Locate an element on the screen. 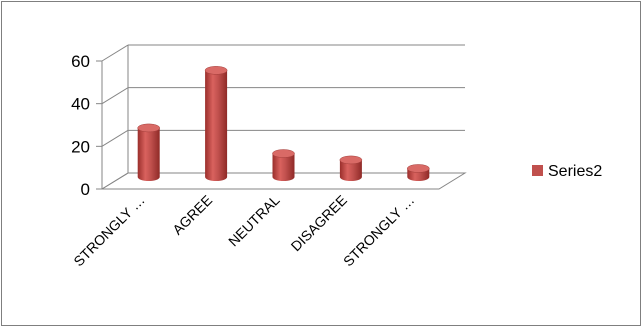 The height and width of the screenshot is (330, 643). x-tick-label: DISAGREE is located at coordinates (319, 223).